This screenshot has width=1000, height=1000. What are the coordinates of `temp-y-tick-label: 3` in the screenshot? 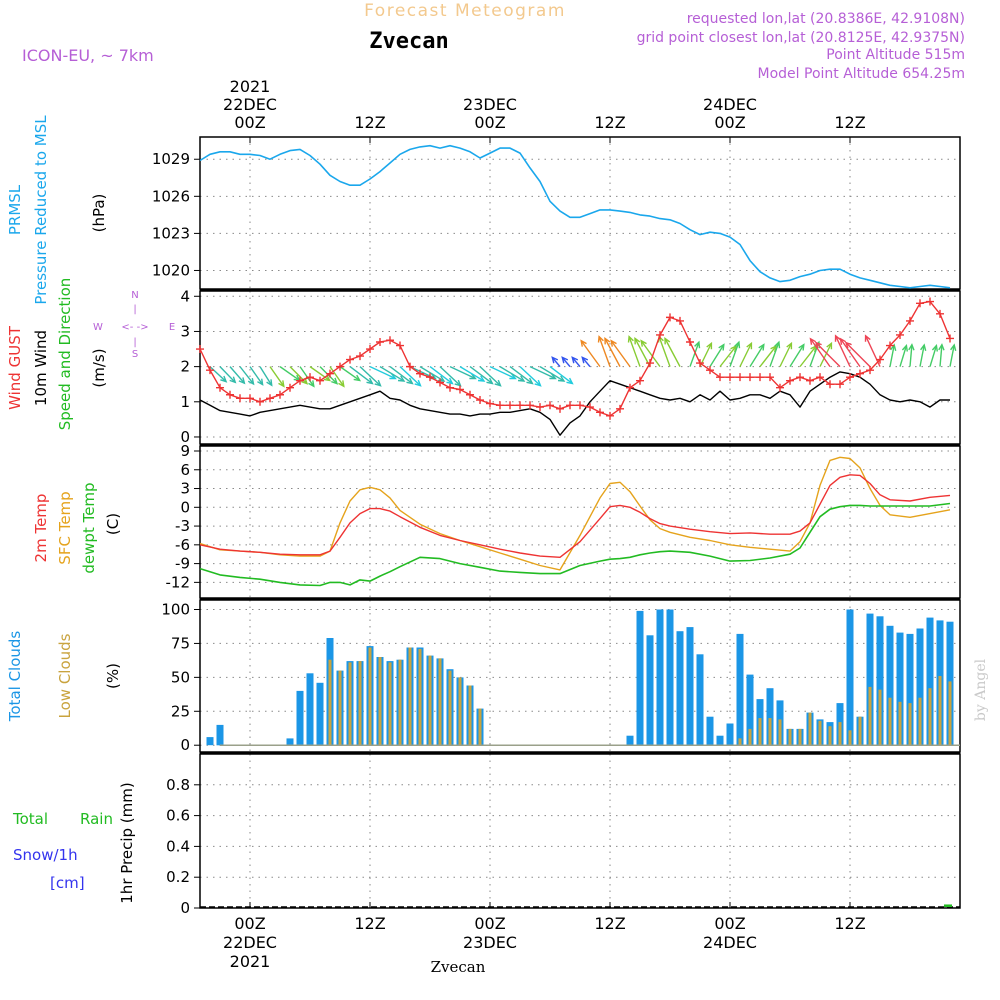 It's located at (185, 489).